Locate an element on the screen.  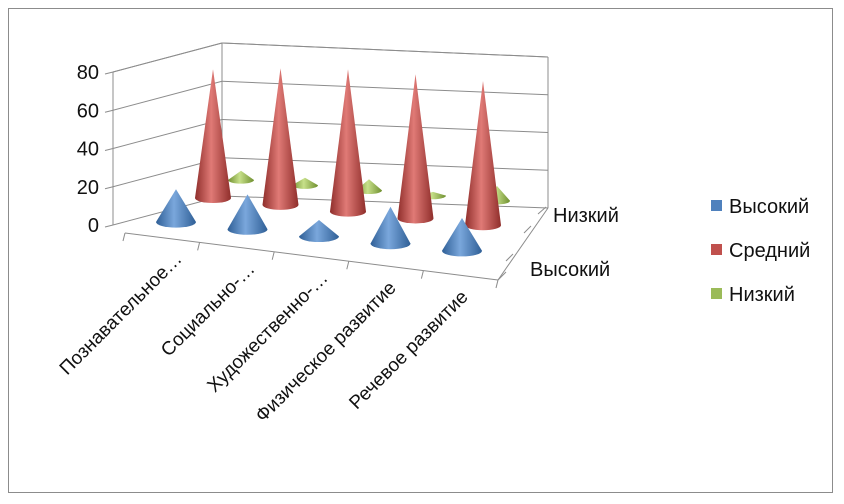
x-axis-ticks is located at coordinates (310, 260).